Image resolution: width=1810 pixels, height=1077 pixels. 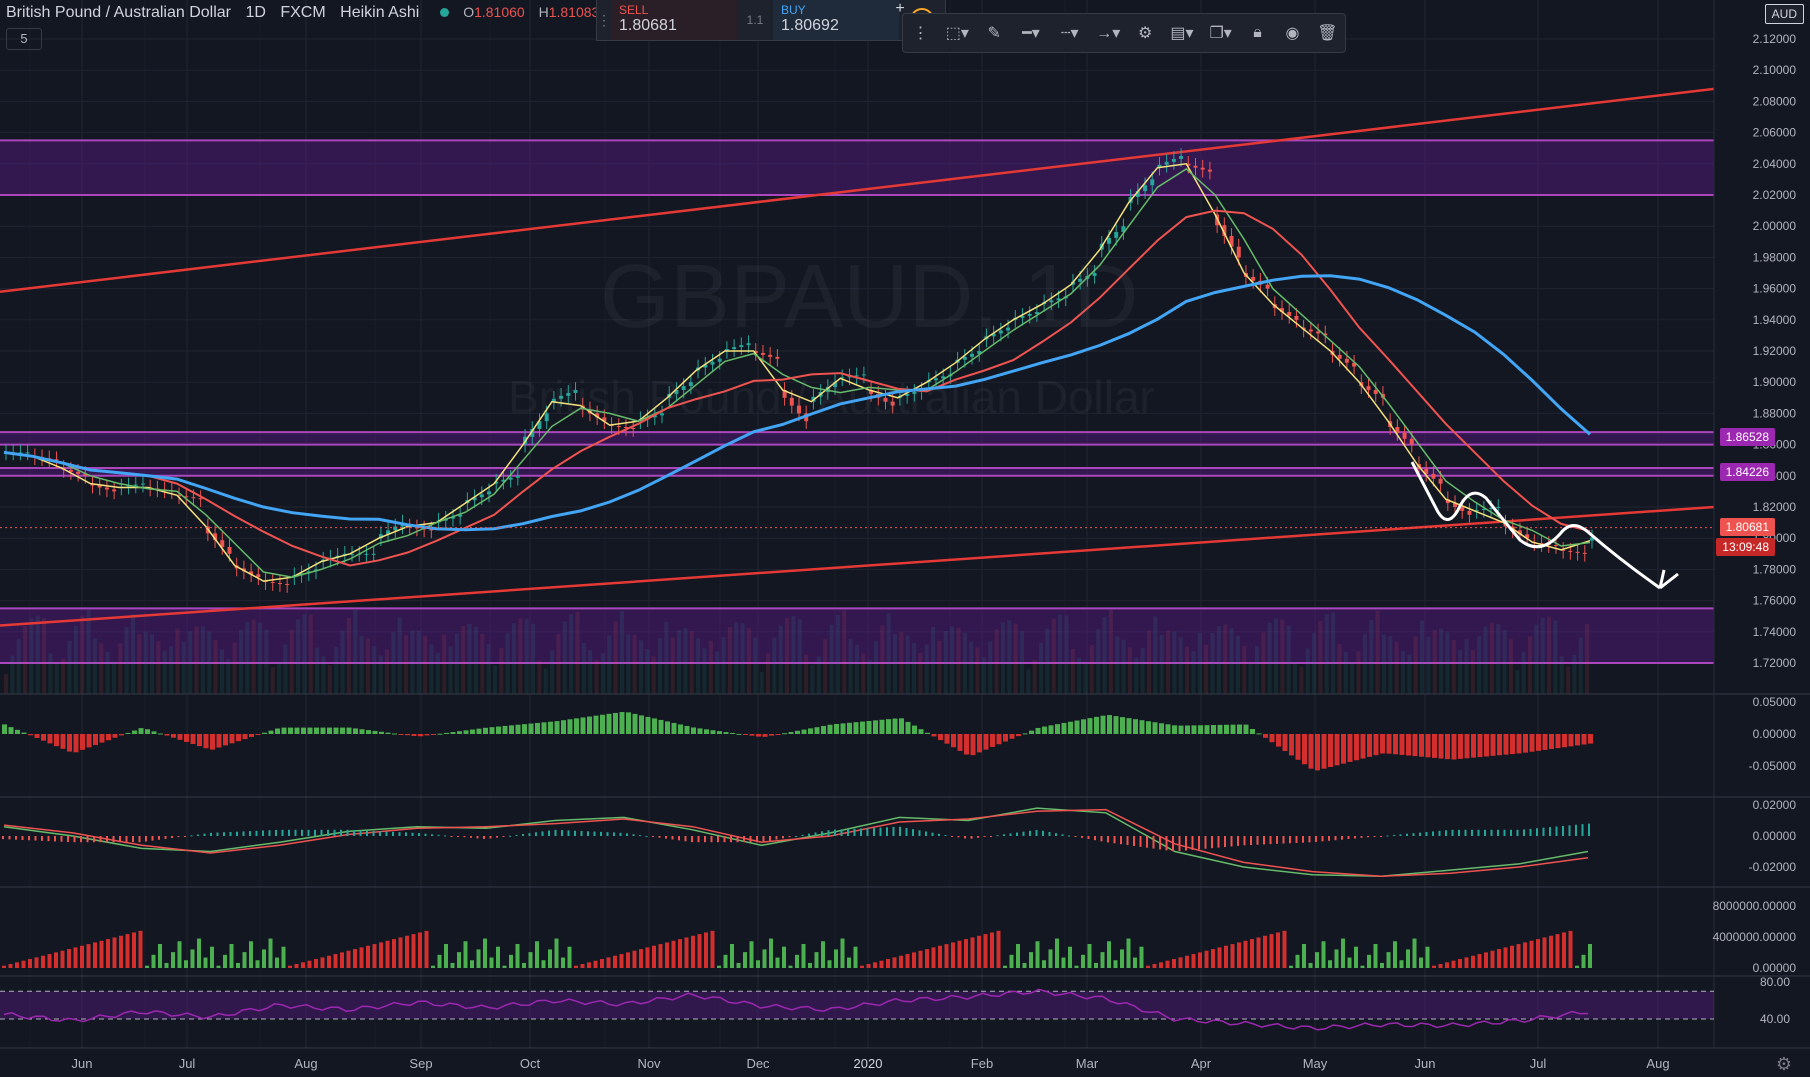 What do you see at coordinates (994, 33) in the screenshot?
I see `pen-icon: ✎` at bounding box center [994, 33].